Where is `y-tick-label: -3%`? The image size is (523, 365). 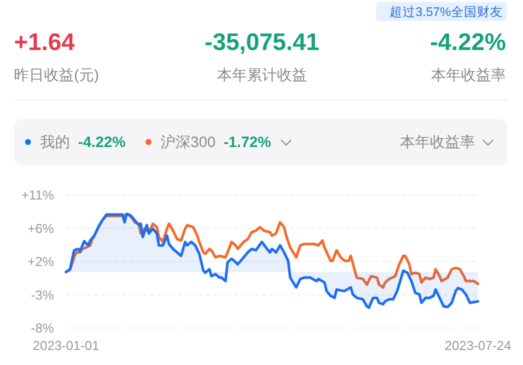 y-tick-label: -3% is located at coordinates (42, 294).